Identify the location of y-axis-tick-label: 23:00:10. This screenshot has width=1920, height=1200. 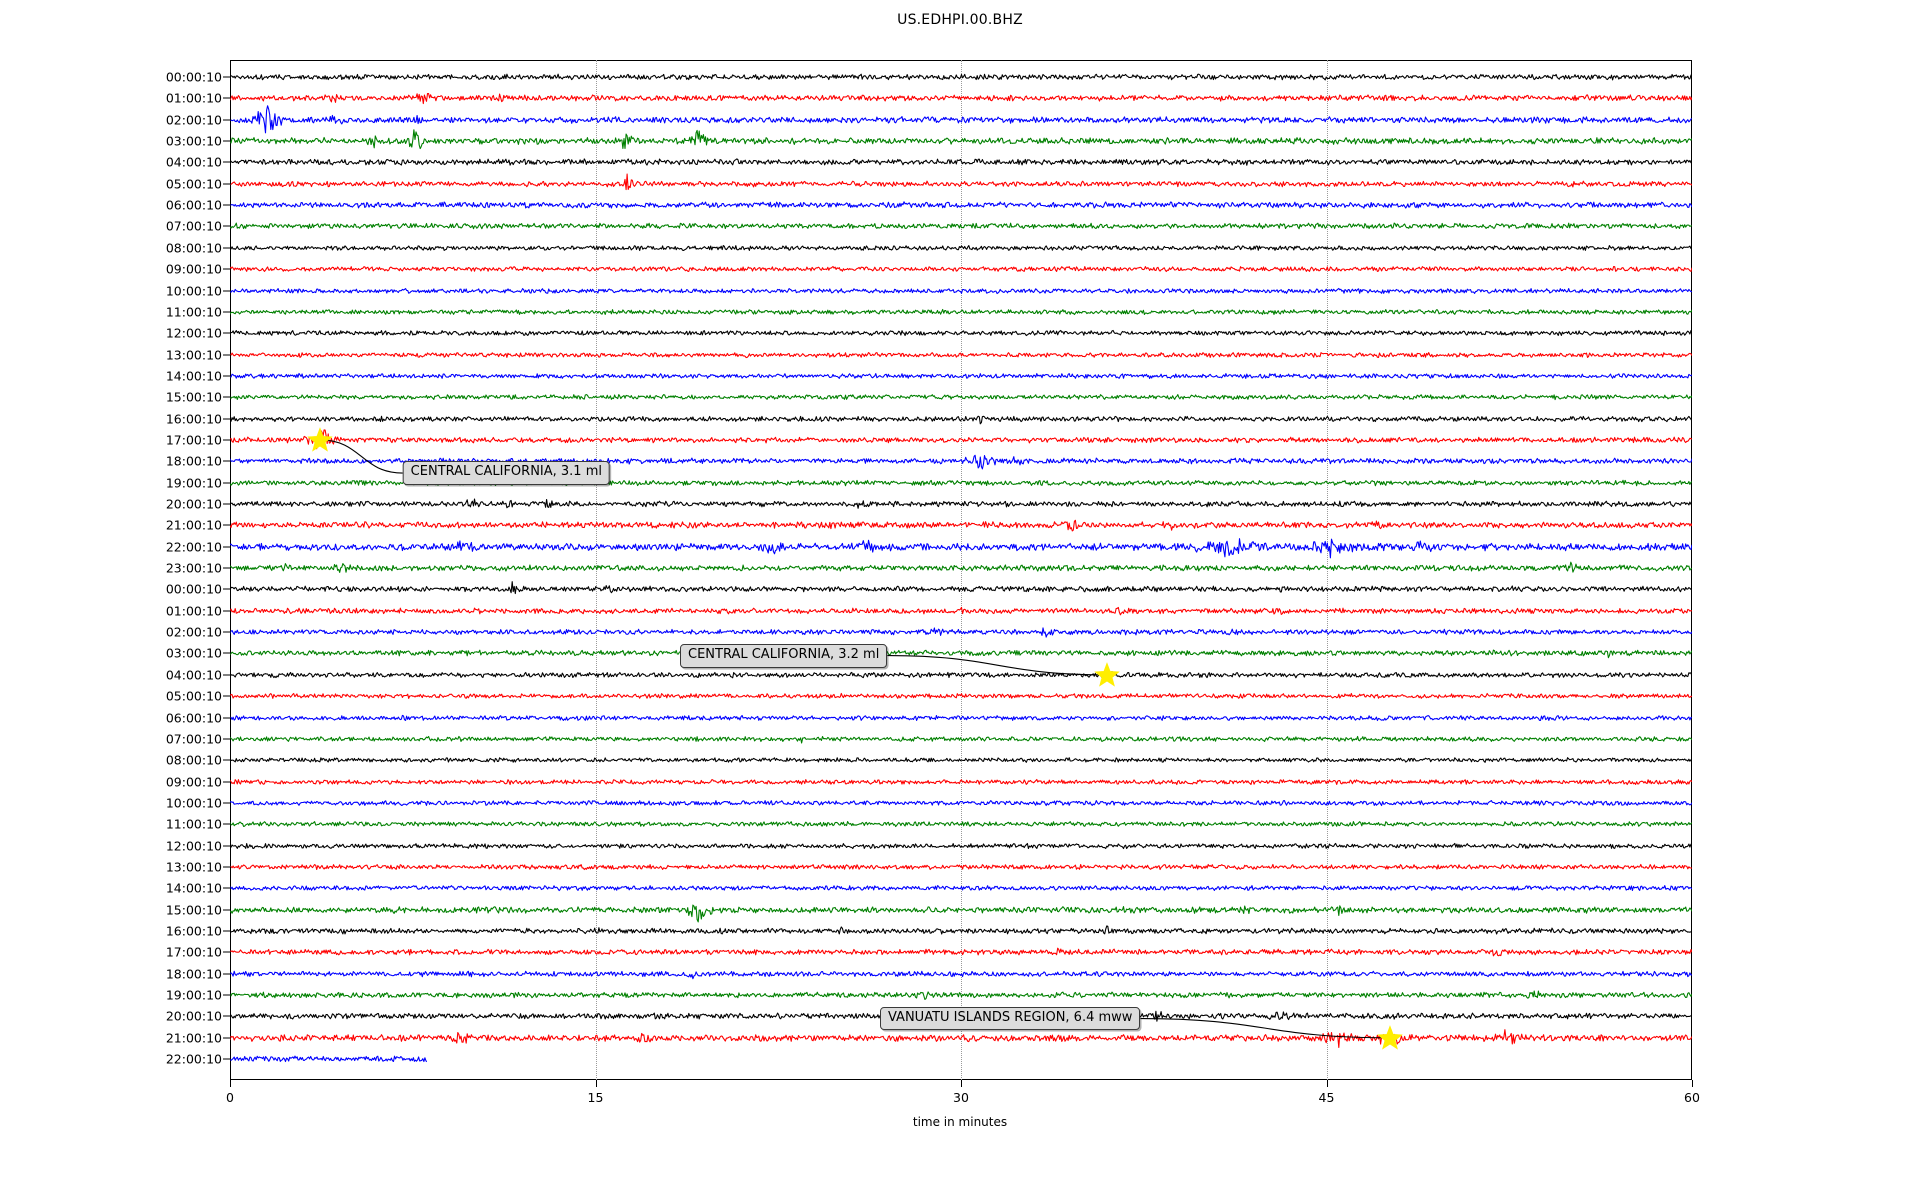
(193, 568).